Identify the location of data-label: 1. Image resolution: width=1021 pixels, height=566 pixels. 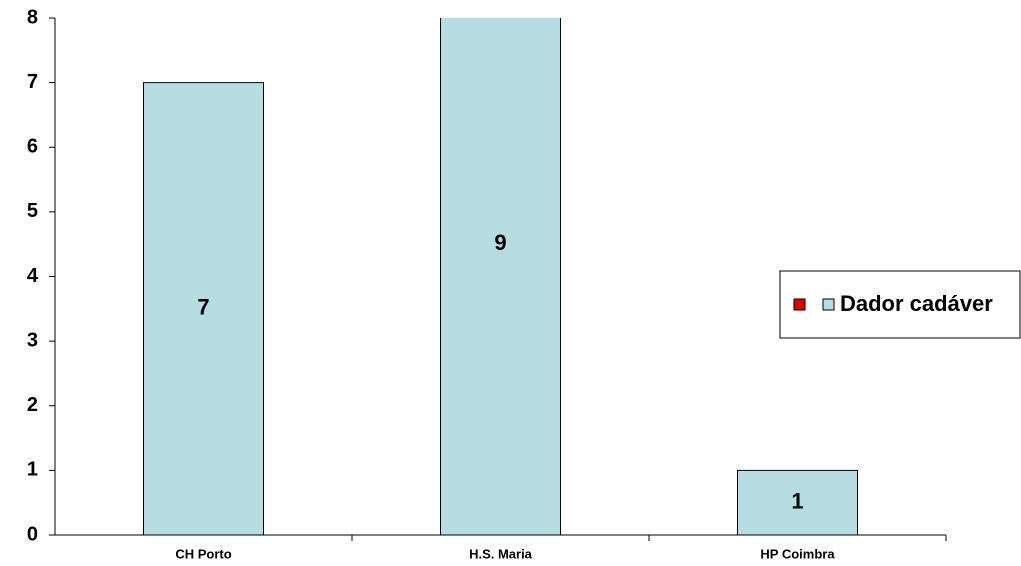
(797, 501).